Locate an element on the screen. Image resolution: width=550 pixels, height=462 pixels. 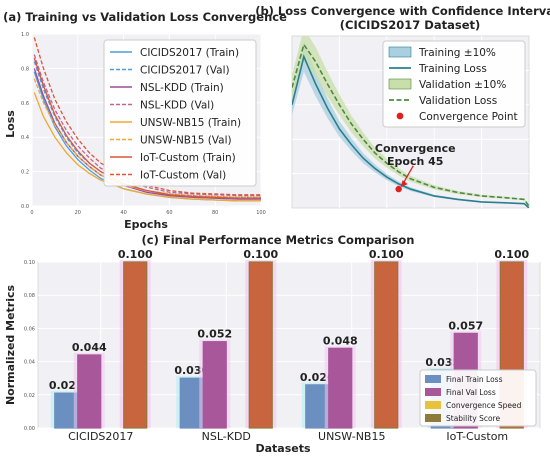
panel-c-legend-label: Convergence Speed is located at coordinates (484, 405).